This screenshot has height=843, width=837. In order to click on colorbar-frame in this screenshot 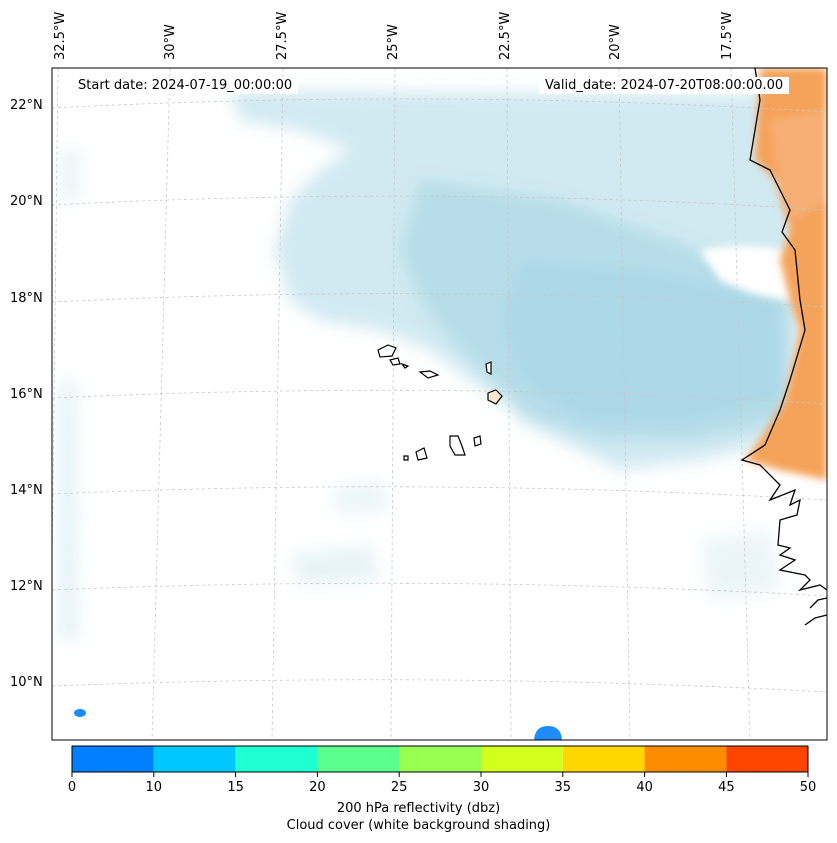, I will do `click(440, 759)`.